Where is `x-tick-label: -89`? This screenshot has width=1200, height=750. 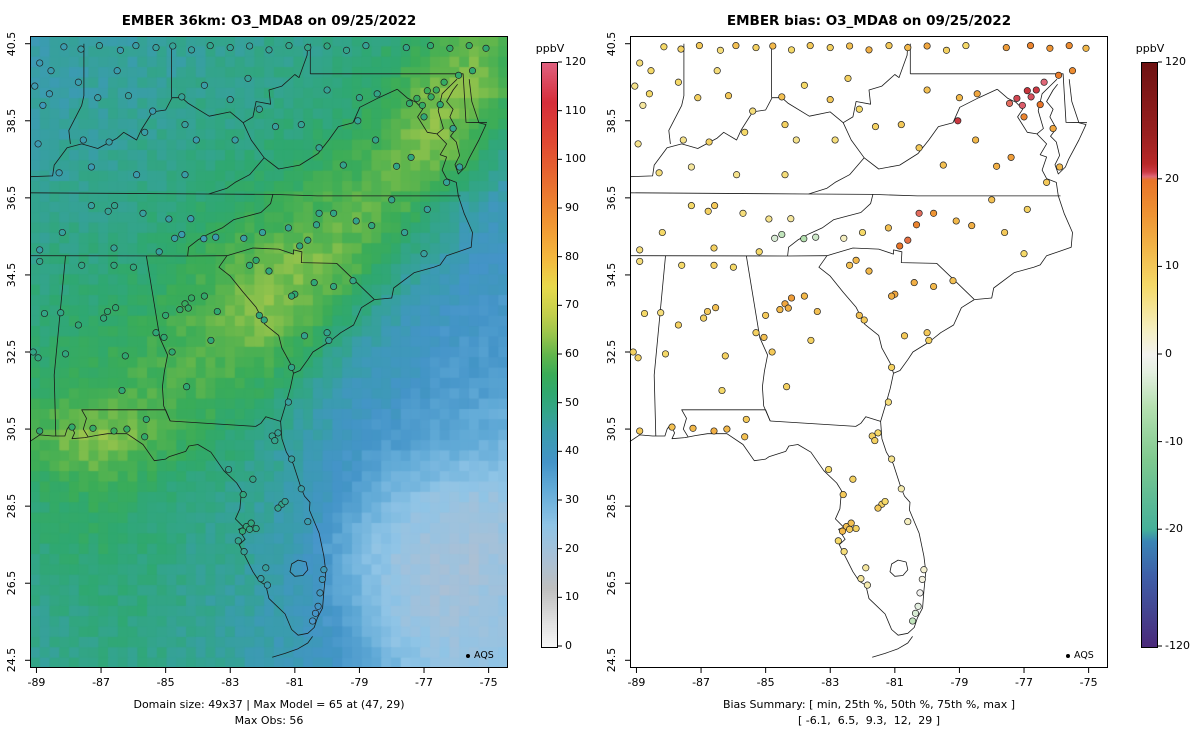
x-tick-label: -89 is located at coordinates (636, 682).